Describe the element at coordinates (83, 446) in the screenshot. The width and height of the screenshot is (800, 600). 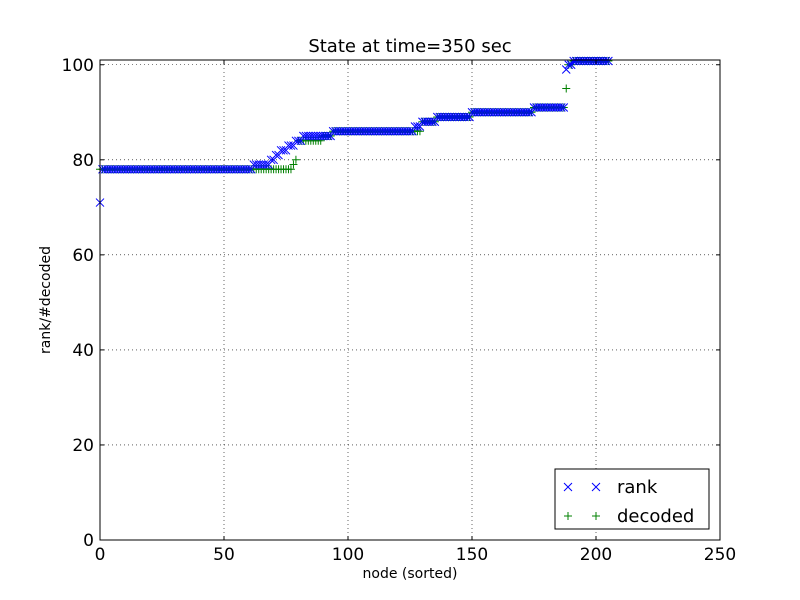
I see `y-tick-label: 20` at that location.